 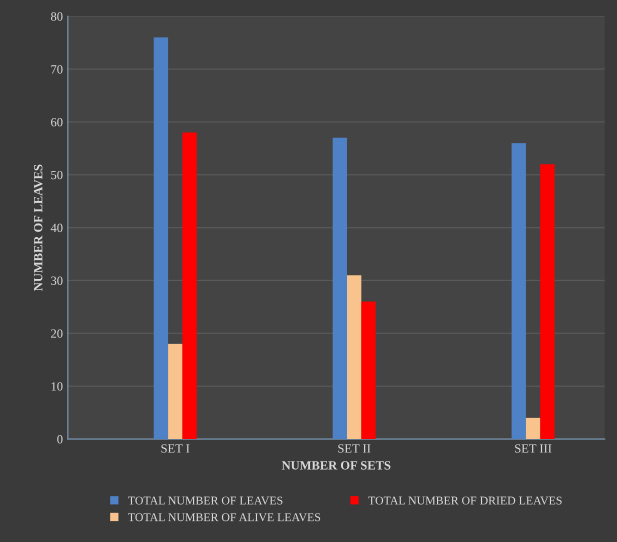 I want to click on y-axis-title: NUMBER OF LEAVES, so click(x=38, y=227).